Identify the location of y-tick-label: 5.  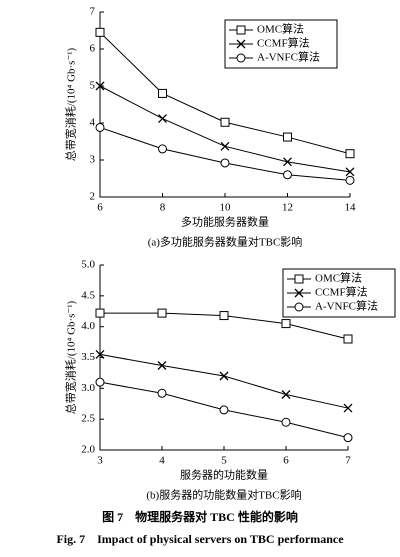
(93, 86).